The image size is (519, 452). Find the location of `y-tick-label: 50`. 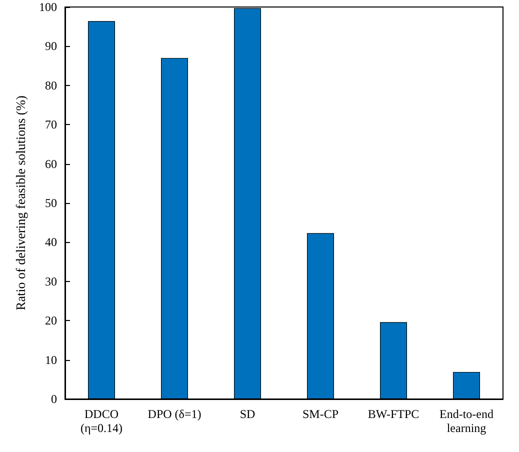

y-tick-label: 50 is located at coordinates (51, 203).